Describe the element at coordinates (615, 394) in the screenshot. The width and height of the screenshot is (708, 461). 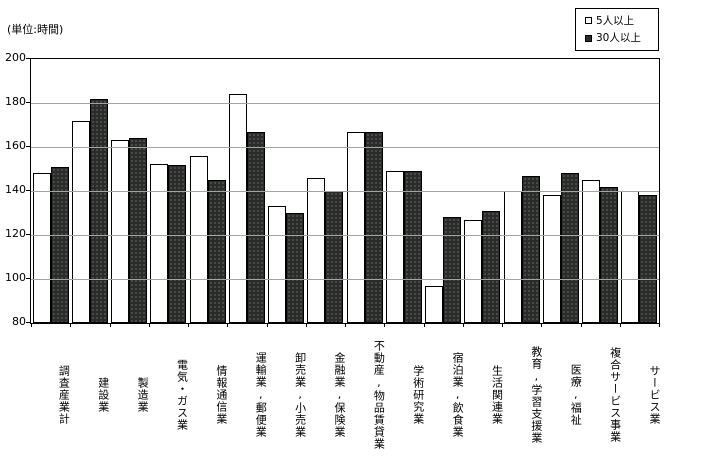
I see `x-axis-category-label-14: 複合サービス事業` at that location.